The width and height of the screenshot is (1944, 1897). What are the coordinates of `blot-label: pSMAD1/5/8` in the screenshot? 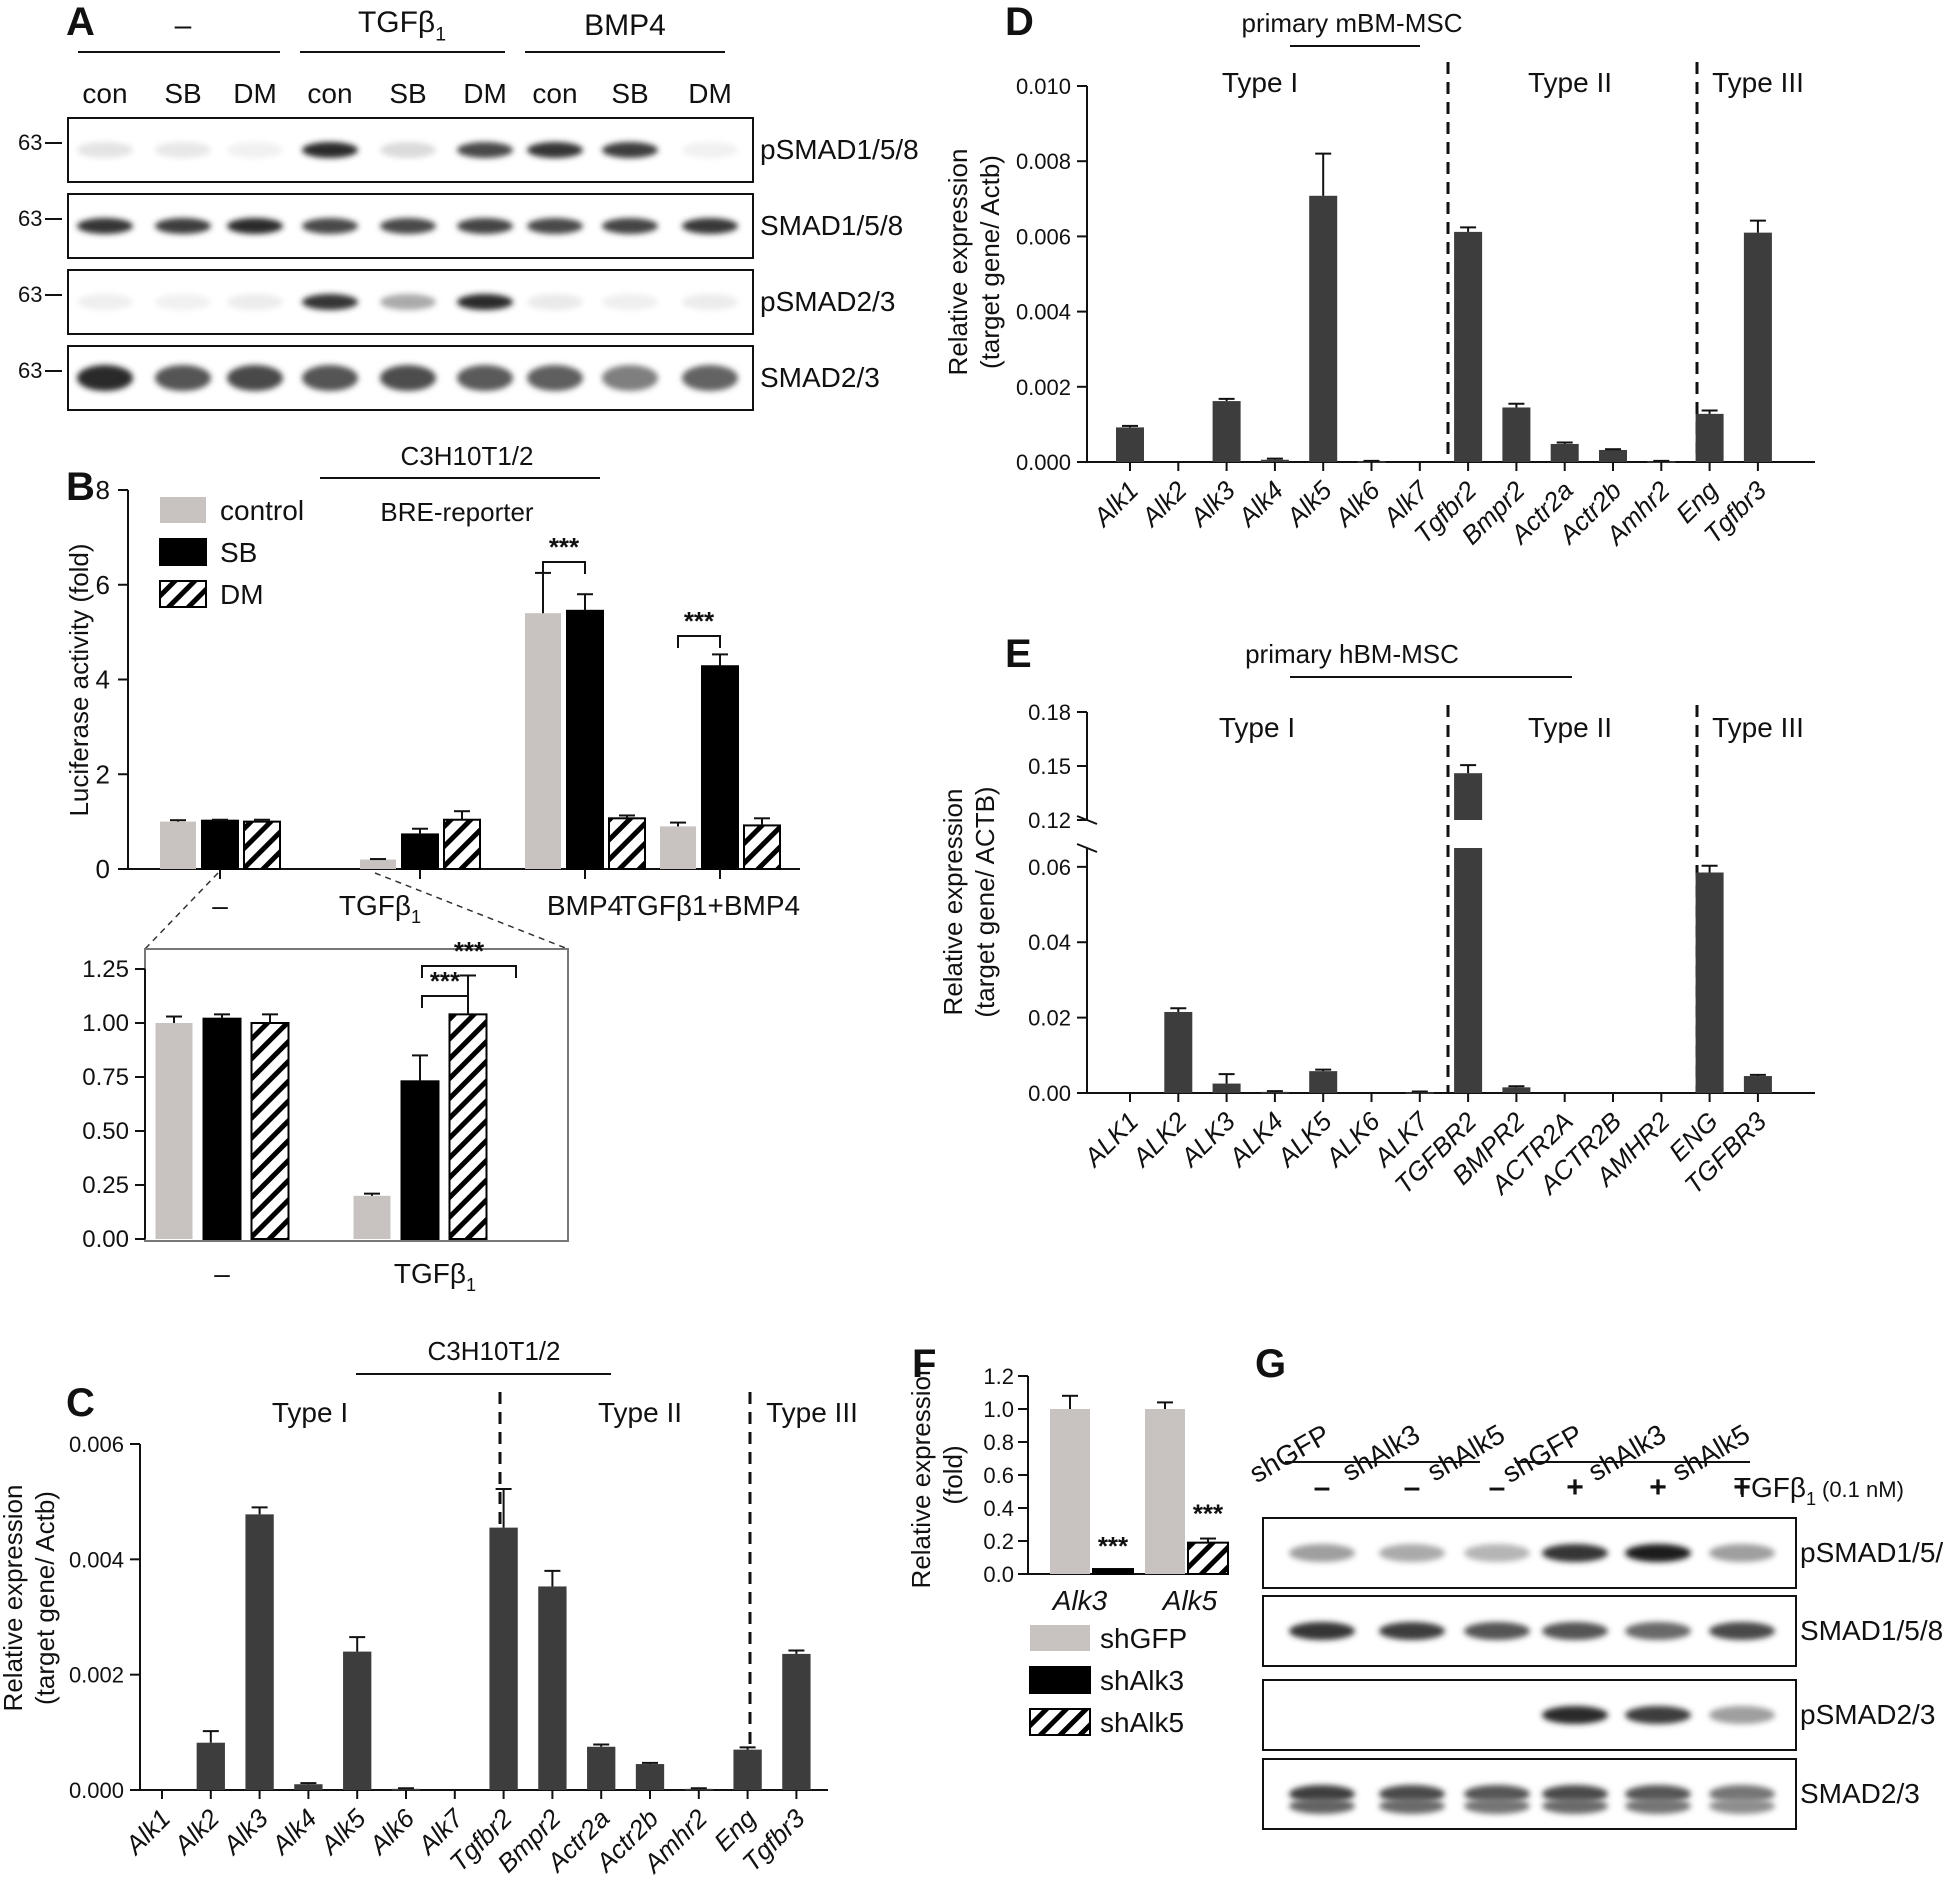 It's located at (1872, 1552).